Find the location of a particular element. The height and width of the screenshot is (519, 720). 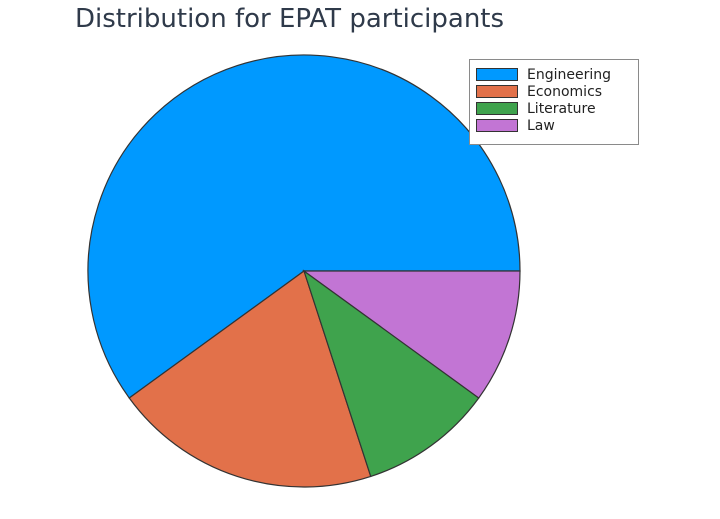

legend-item-engineering: Engineering is located at coordinates (554, 74).